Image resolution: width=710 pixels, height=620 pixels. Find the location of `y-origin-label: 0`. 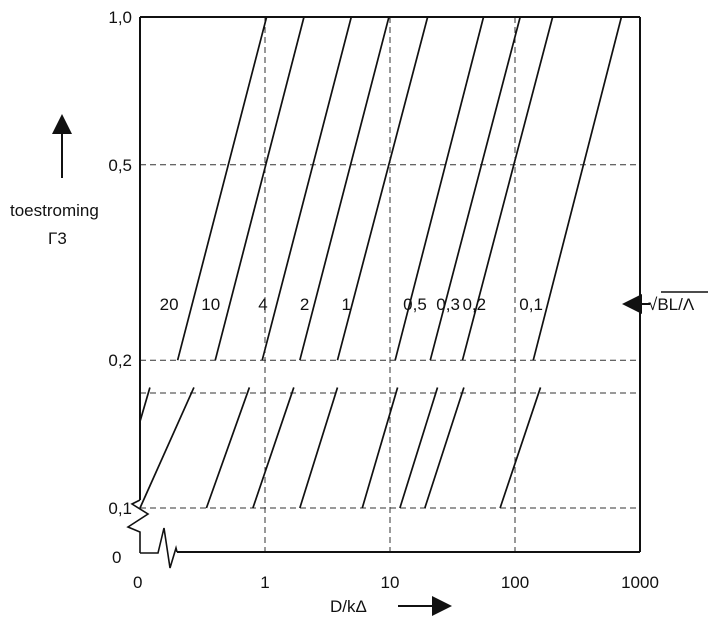

y-origin-label: 0 is located at coordinates (116, 557).